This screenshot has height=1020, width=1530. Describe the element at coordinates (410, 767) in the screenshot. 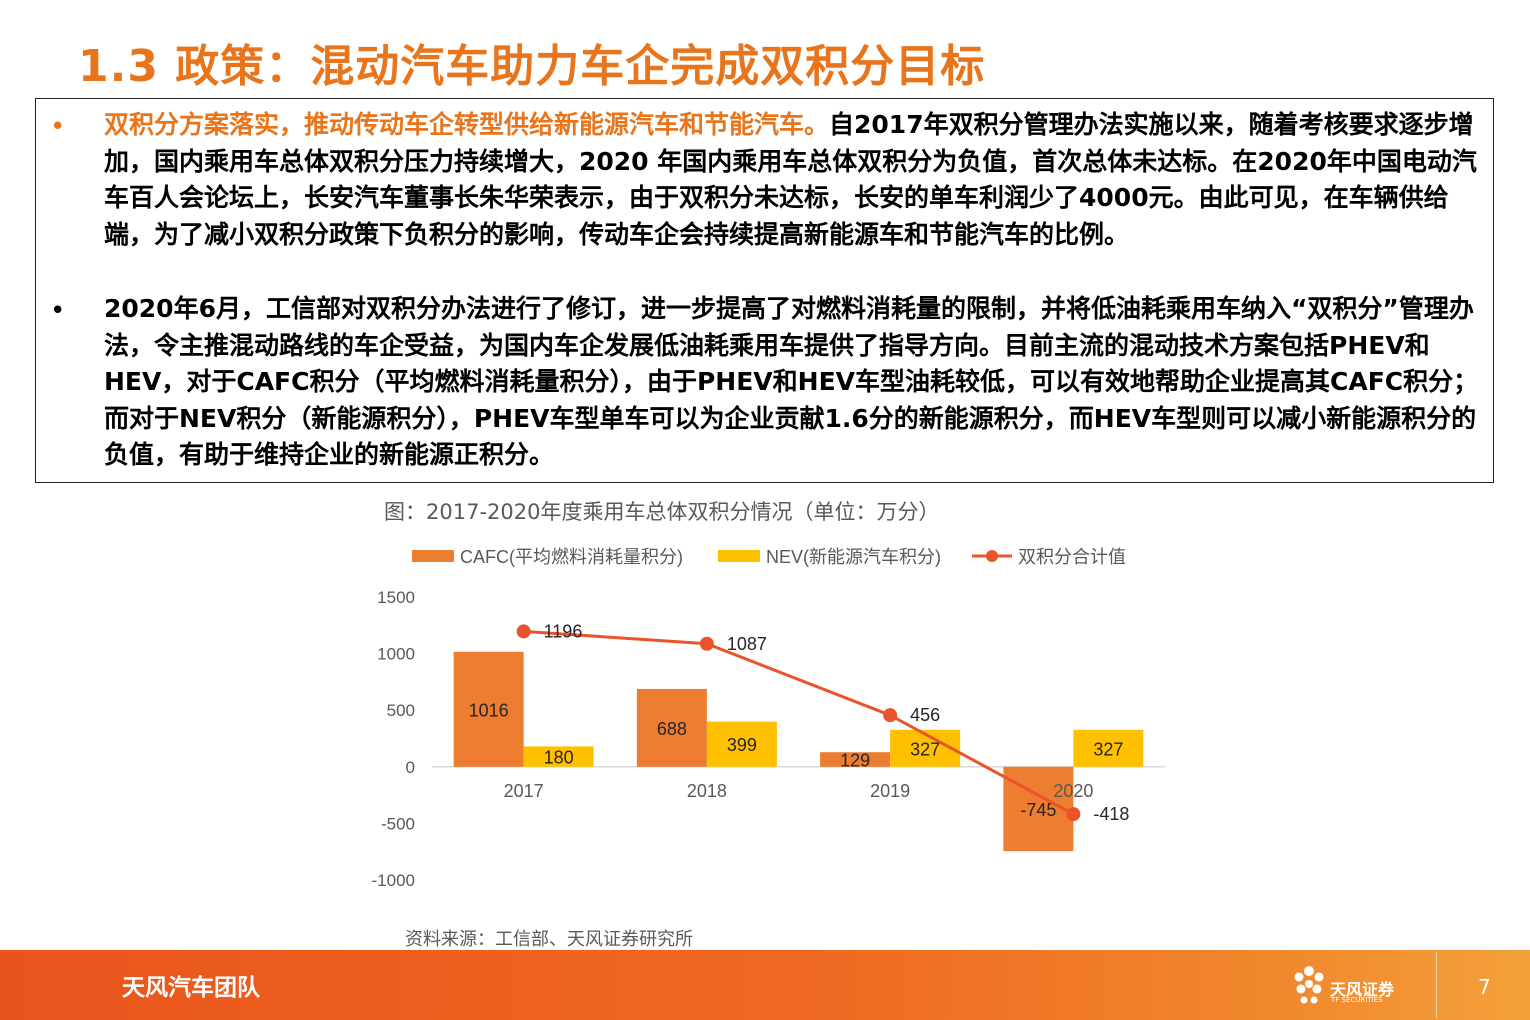

I see `y-tick-label: 0` at that location.